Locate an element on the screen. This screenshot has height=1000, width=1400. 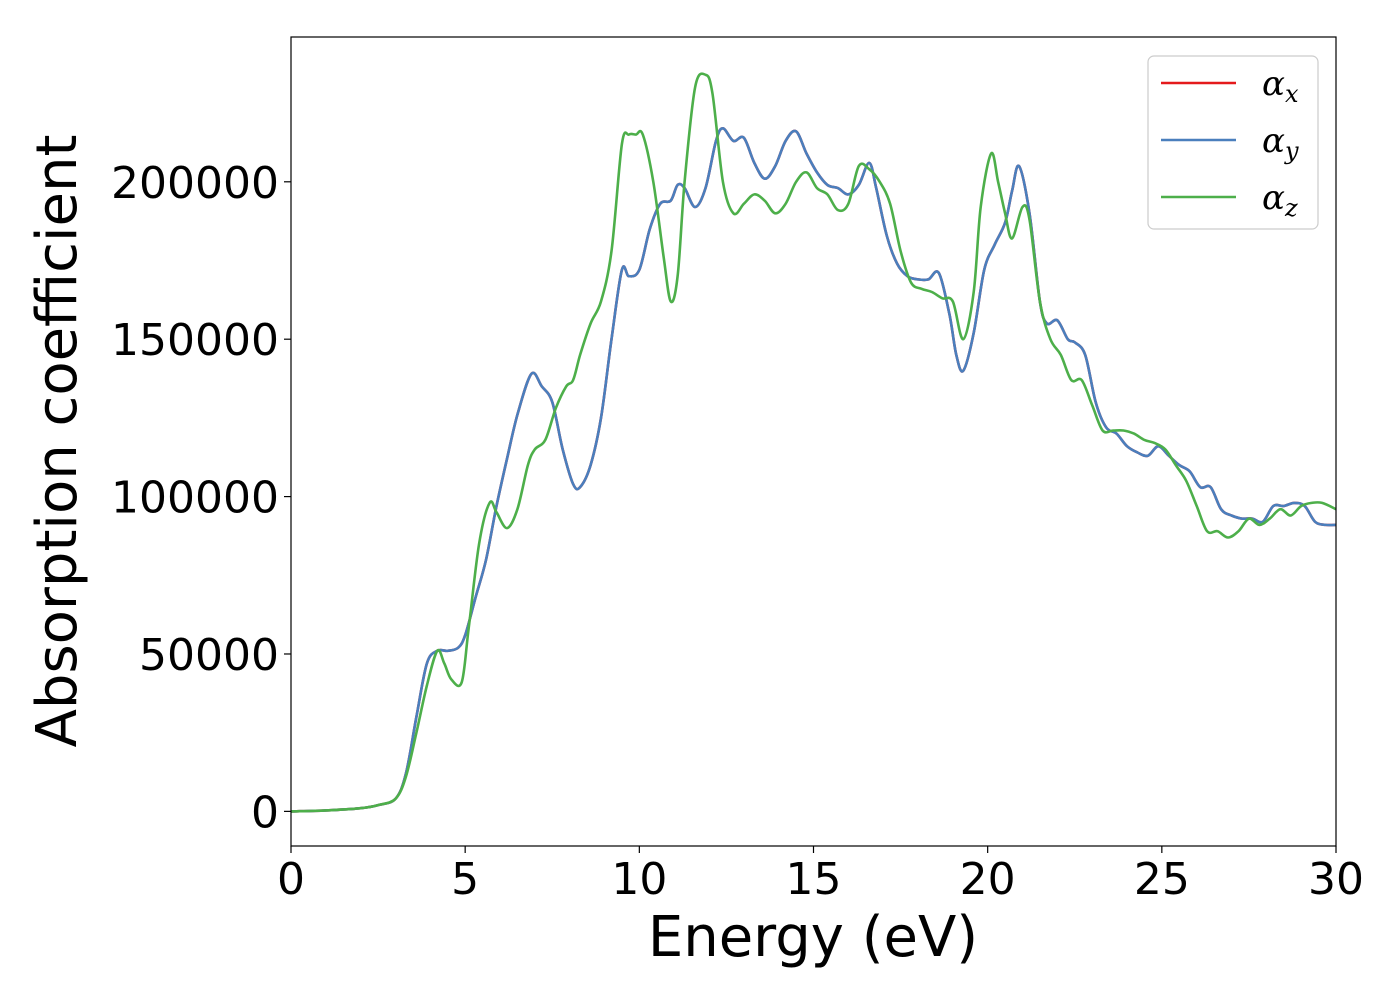
y-tick-label: 50000 is located at coordinates (209, 655).